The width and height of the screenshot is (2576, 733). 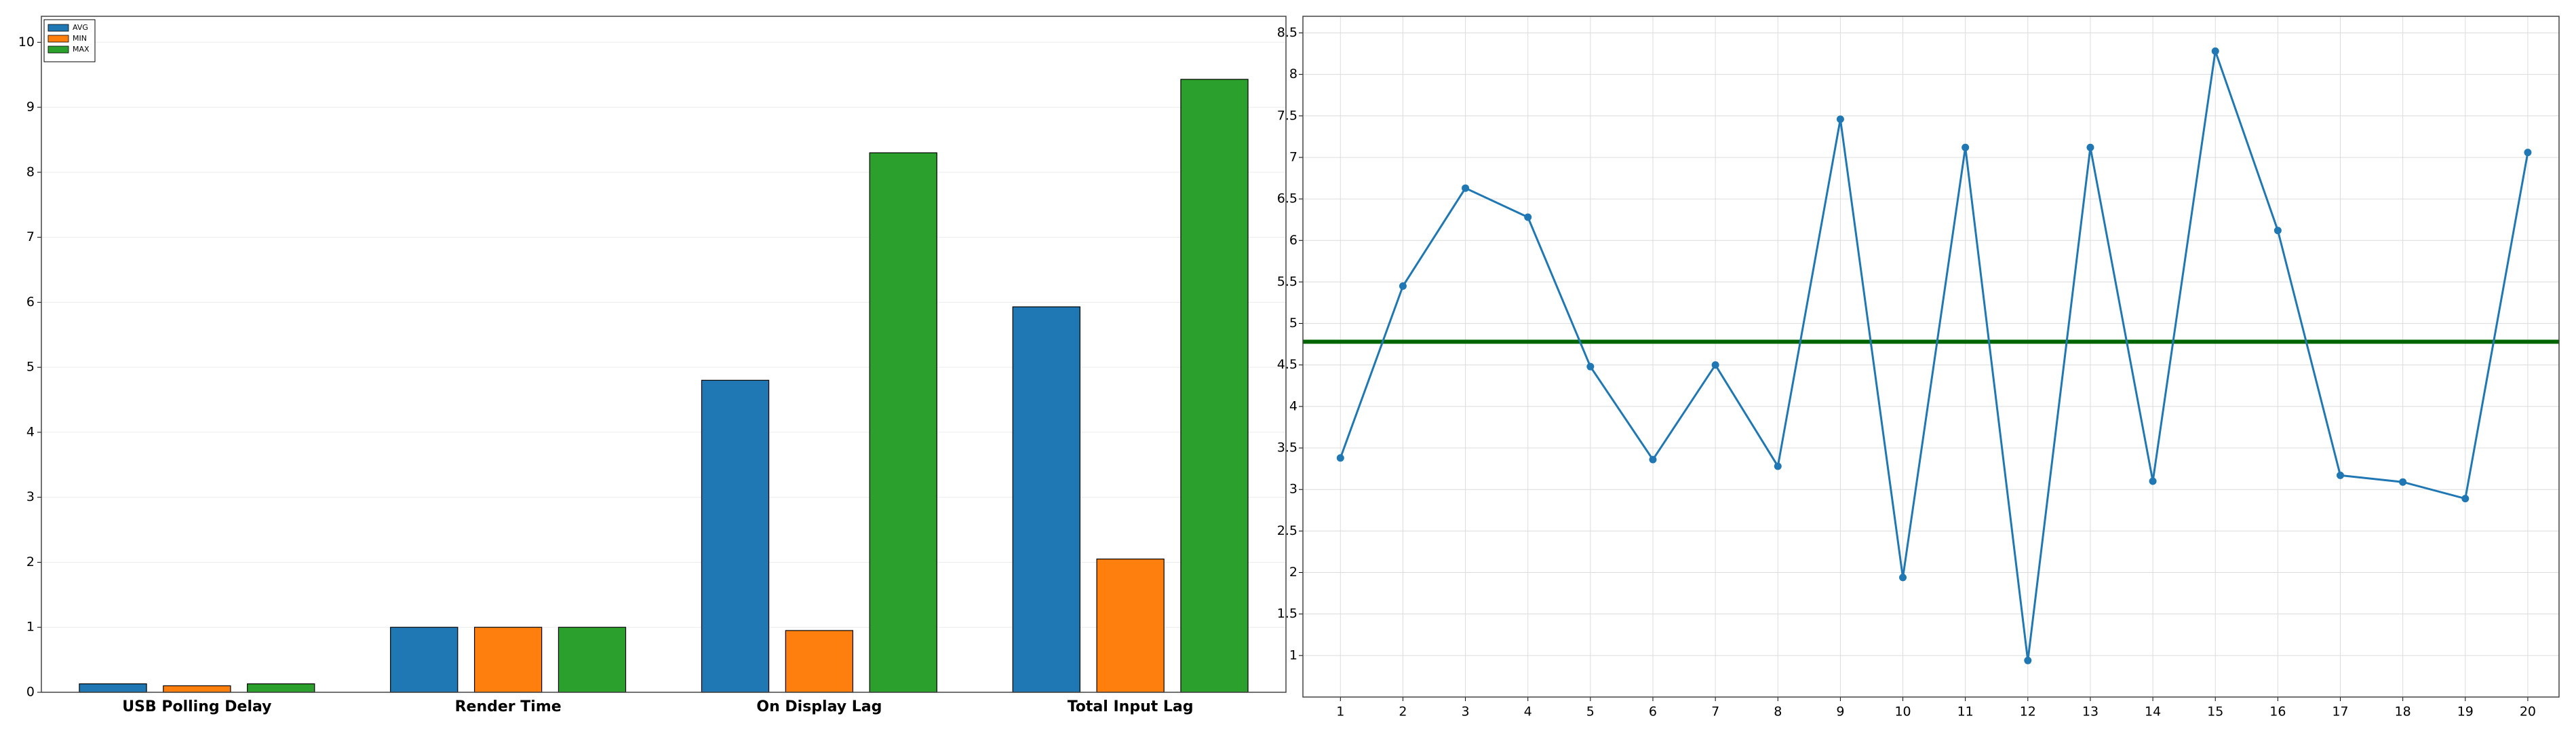 I want to click on x-tick-label: 13, so click(x=2090, y=711).